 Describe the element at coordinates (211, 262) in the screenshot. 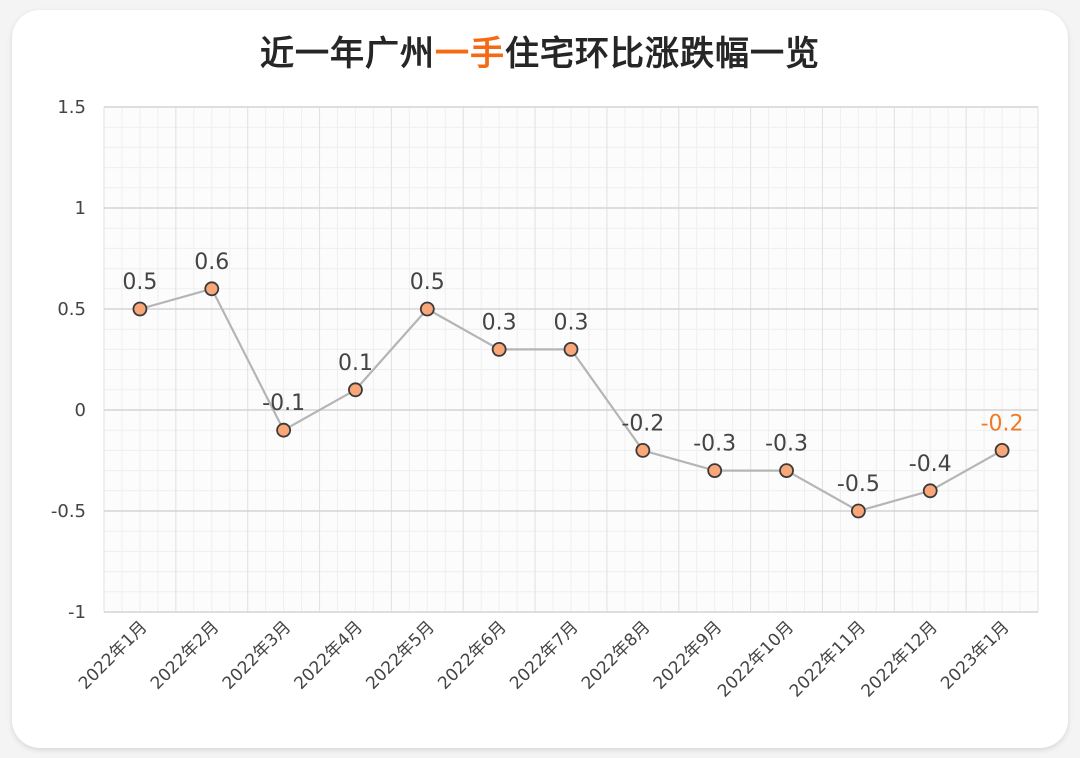

I see `data-label: 0.6` at that location.